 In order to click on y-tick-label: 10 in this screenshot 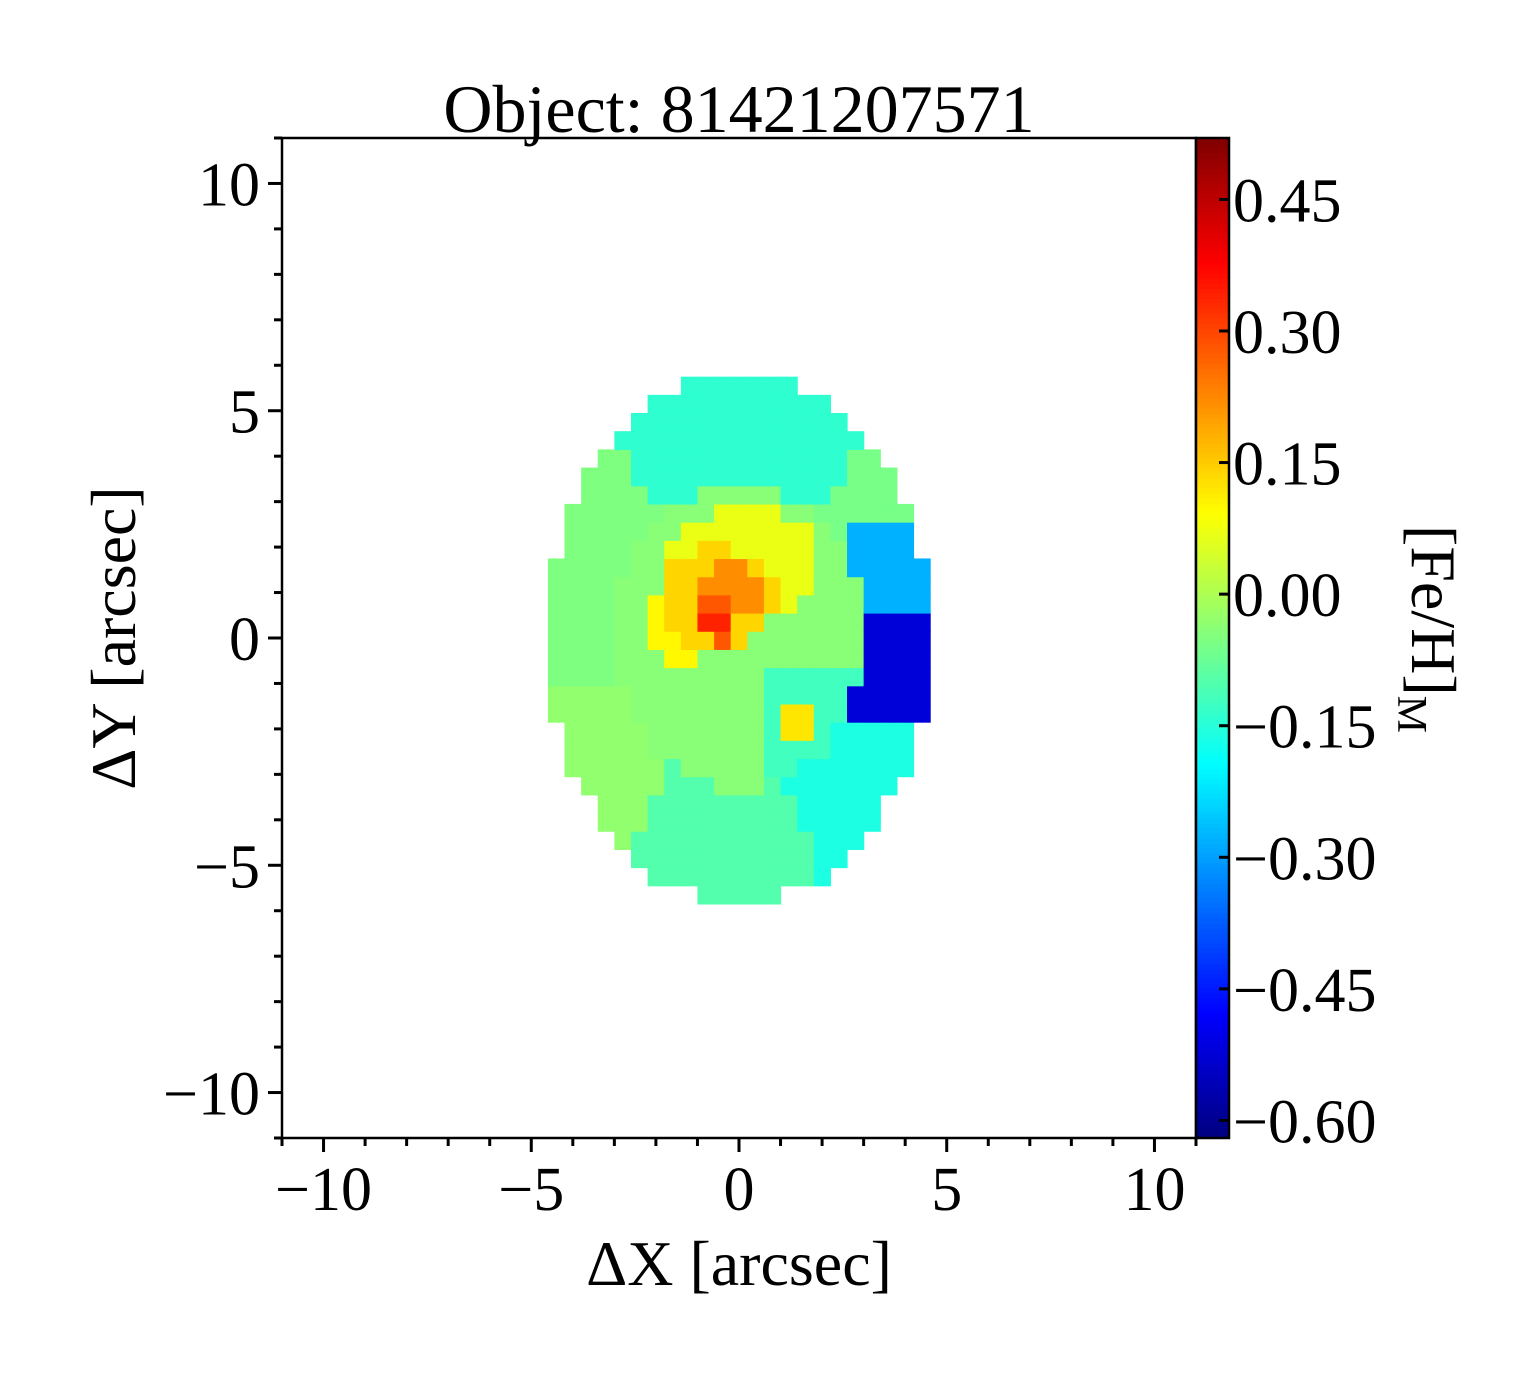, I will do `click(229, 185)`.